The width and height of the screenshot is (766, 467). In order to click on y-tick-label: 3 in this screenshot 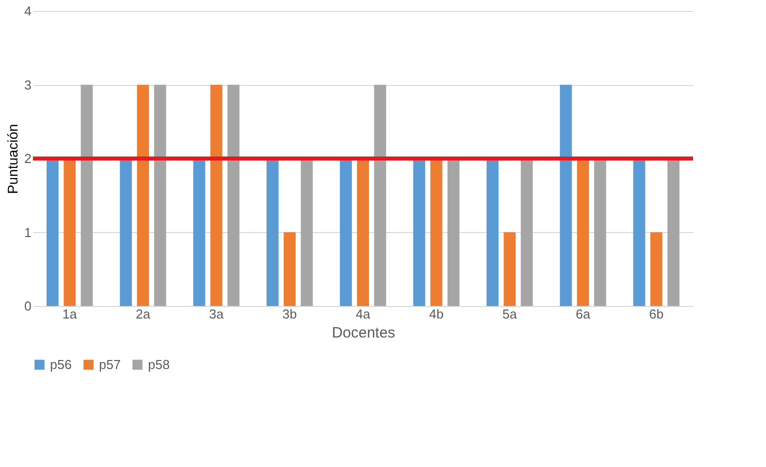, I will do `click(28, 84)`.